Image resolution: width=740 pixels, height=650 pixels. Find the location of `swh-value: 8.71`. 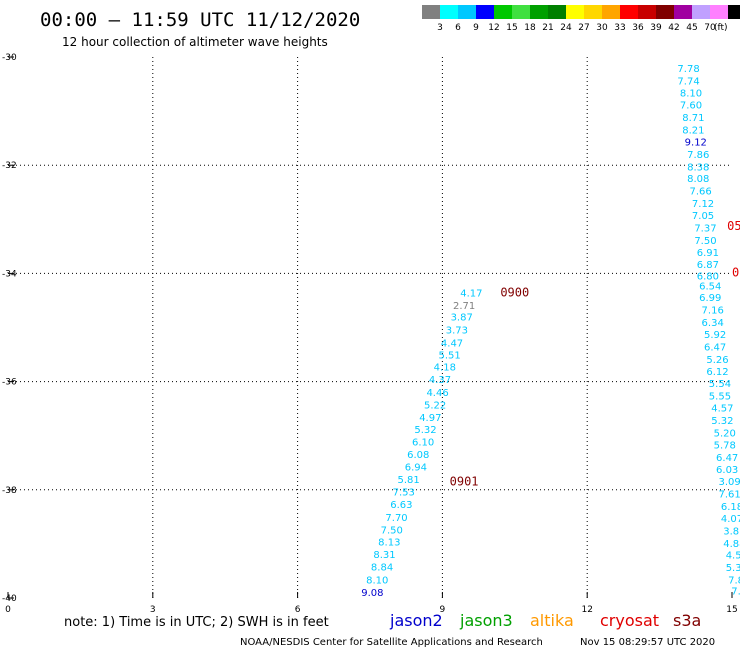

swh-value: 8.71 is located at coordinates (693, 118).